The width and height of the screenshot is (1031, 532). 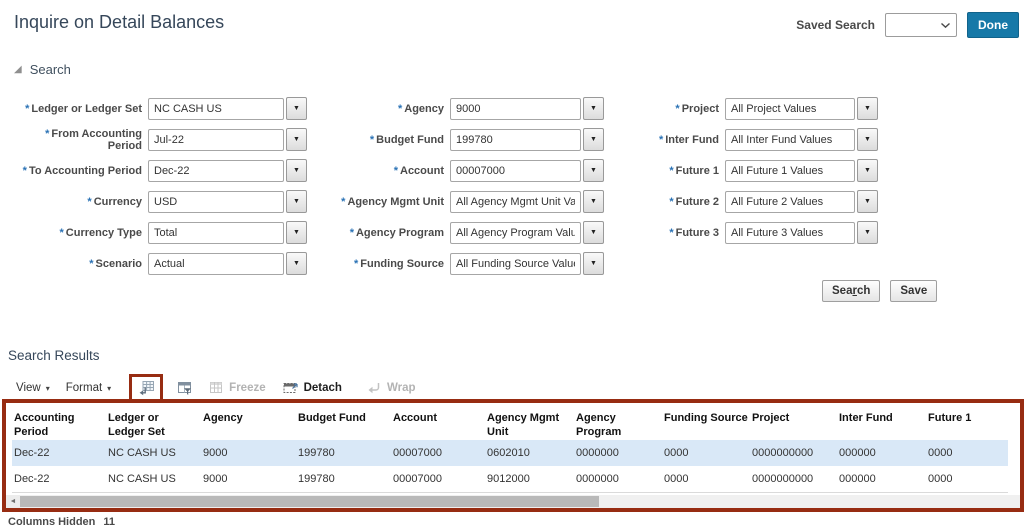 What do you see at coordinates (867, 170) in the screenshot?
I see `future-1-dropdown-button: ▼` at bounding box center [867, 170].